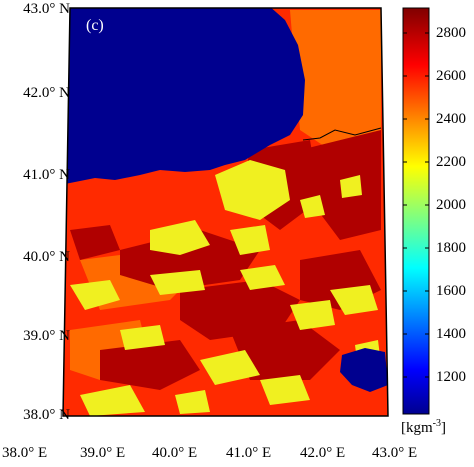  I want to click on lon-label-40: 40.0° E, so click(175, 453).